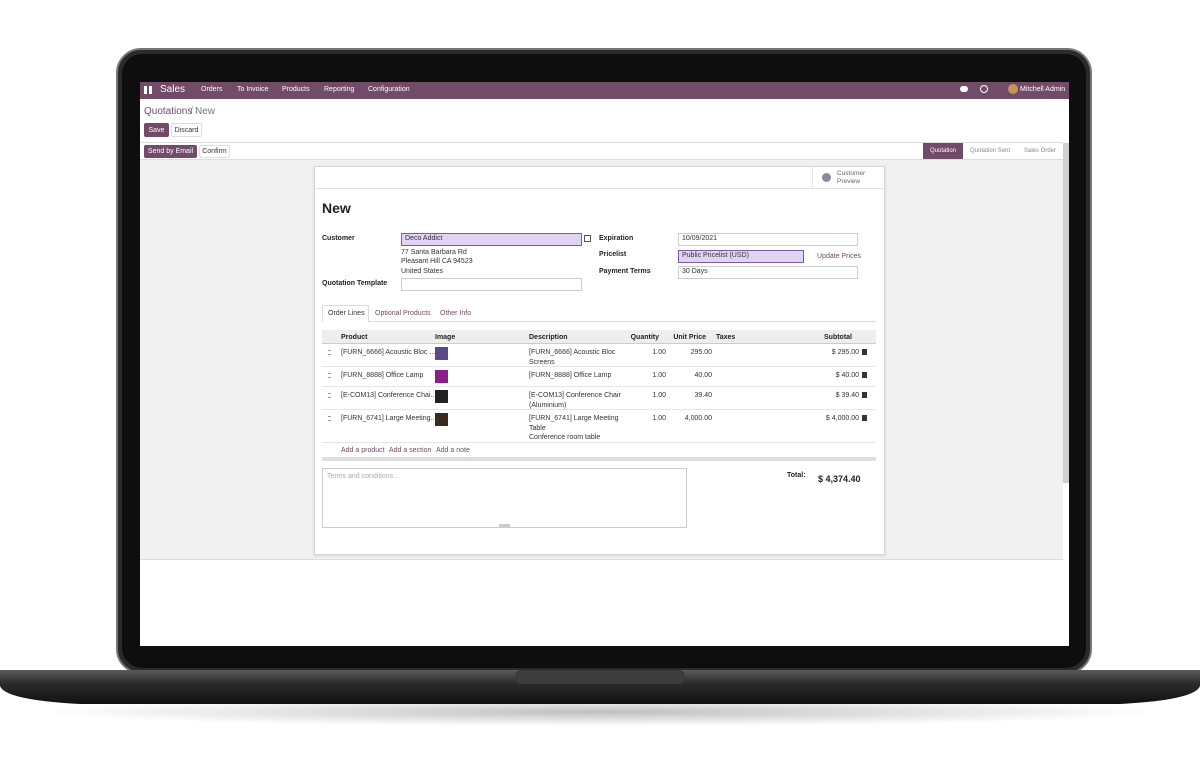 The height and width of the screenshot is (766, 1200). What do you see at coordinates (156, 130) in the screenshot?
I see `save-button: Save` at bounding box center [156, 130].